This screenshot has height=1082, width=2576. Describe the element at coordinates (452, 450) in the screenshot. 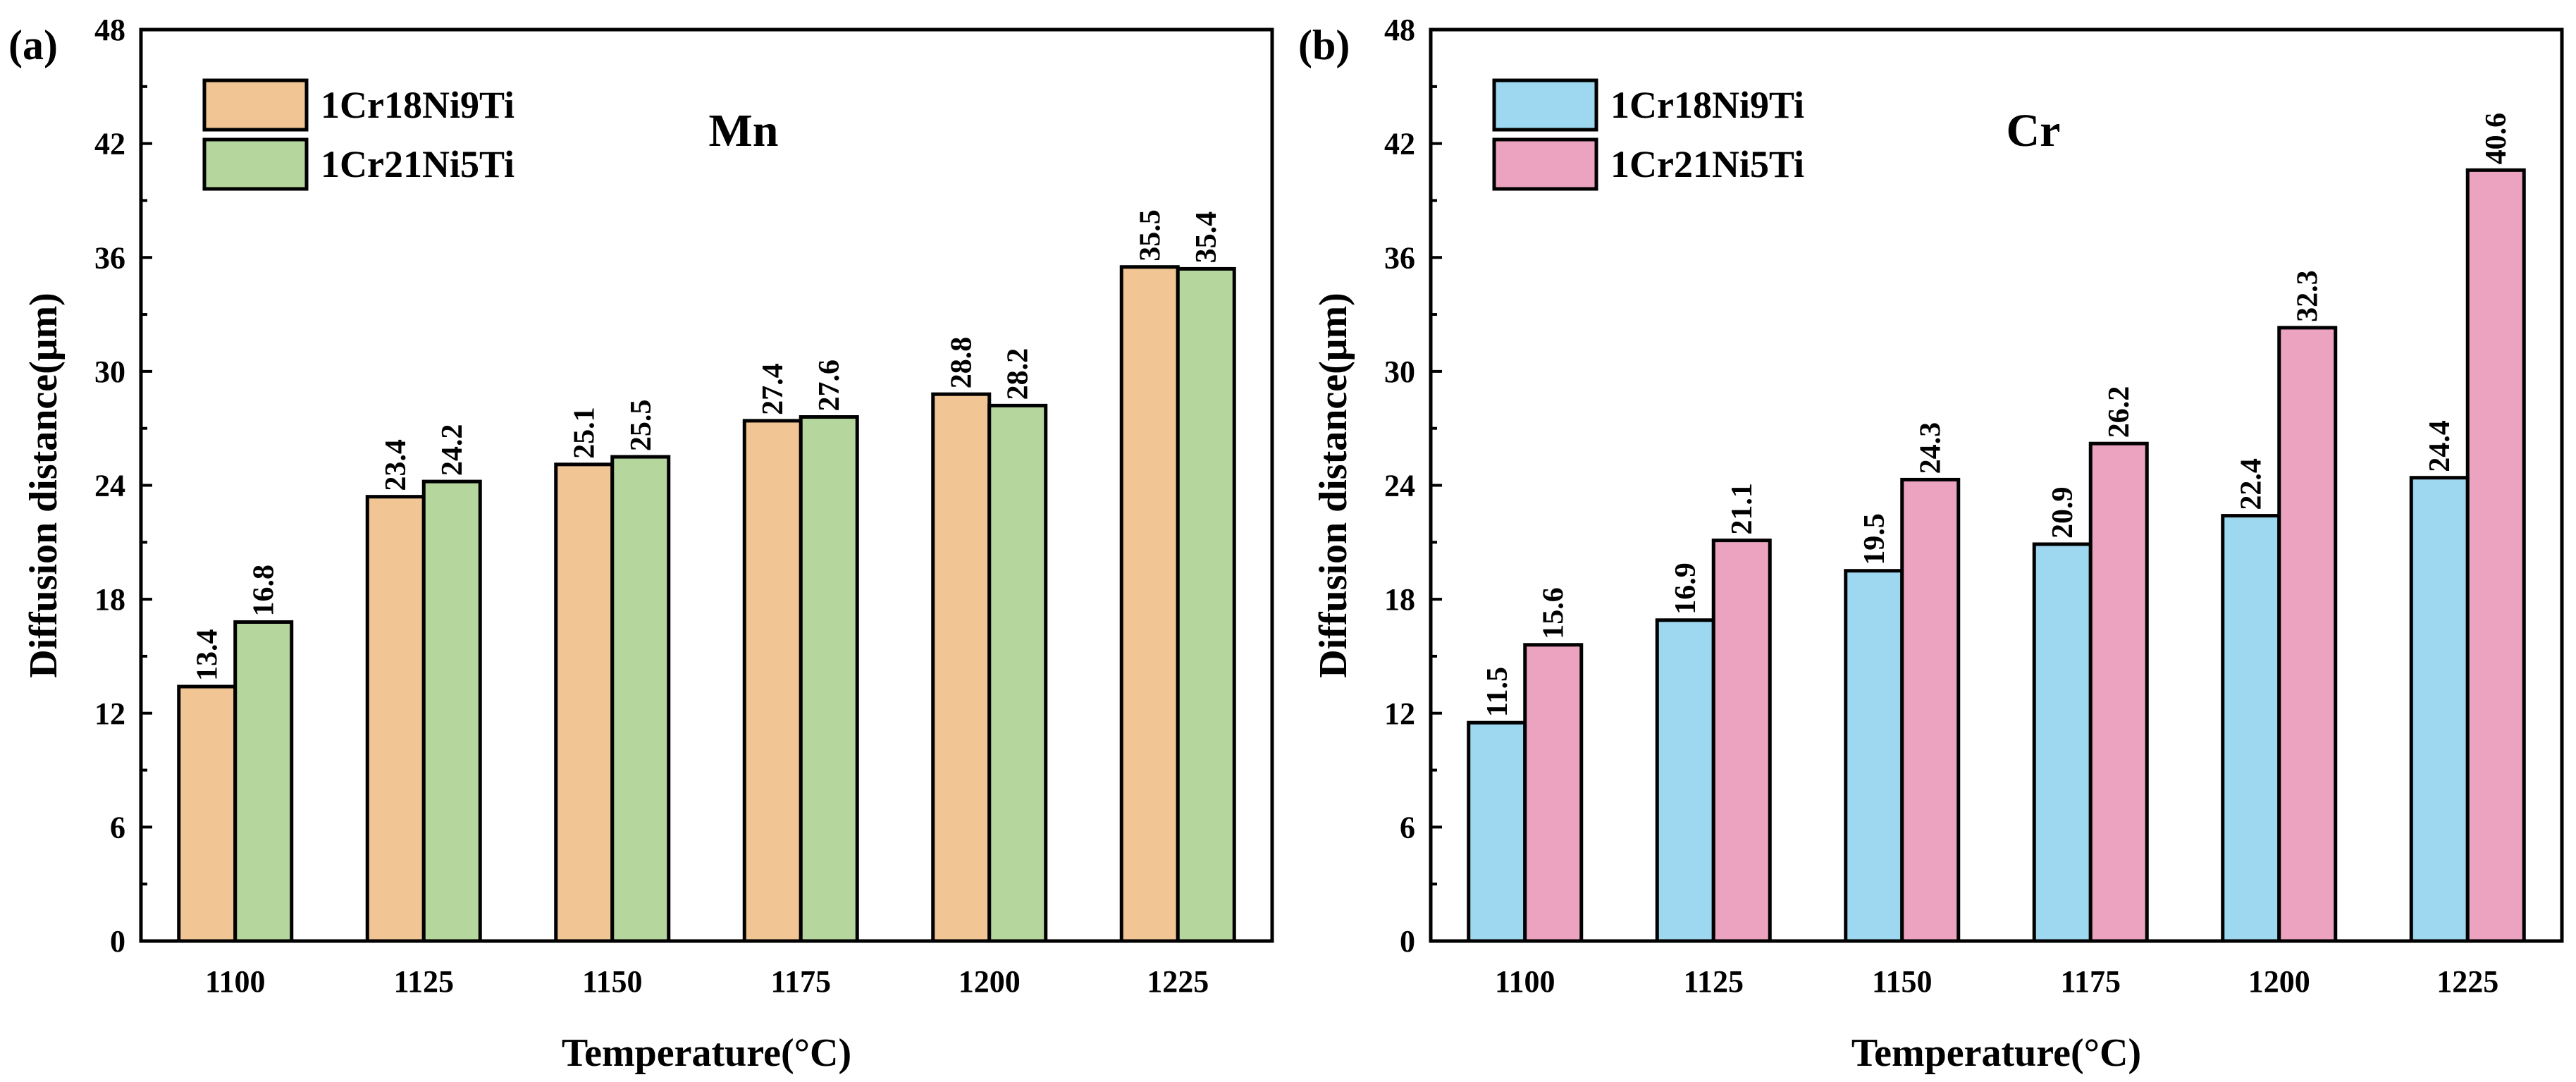

I see `value-label: 24.2` at that location.